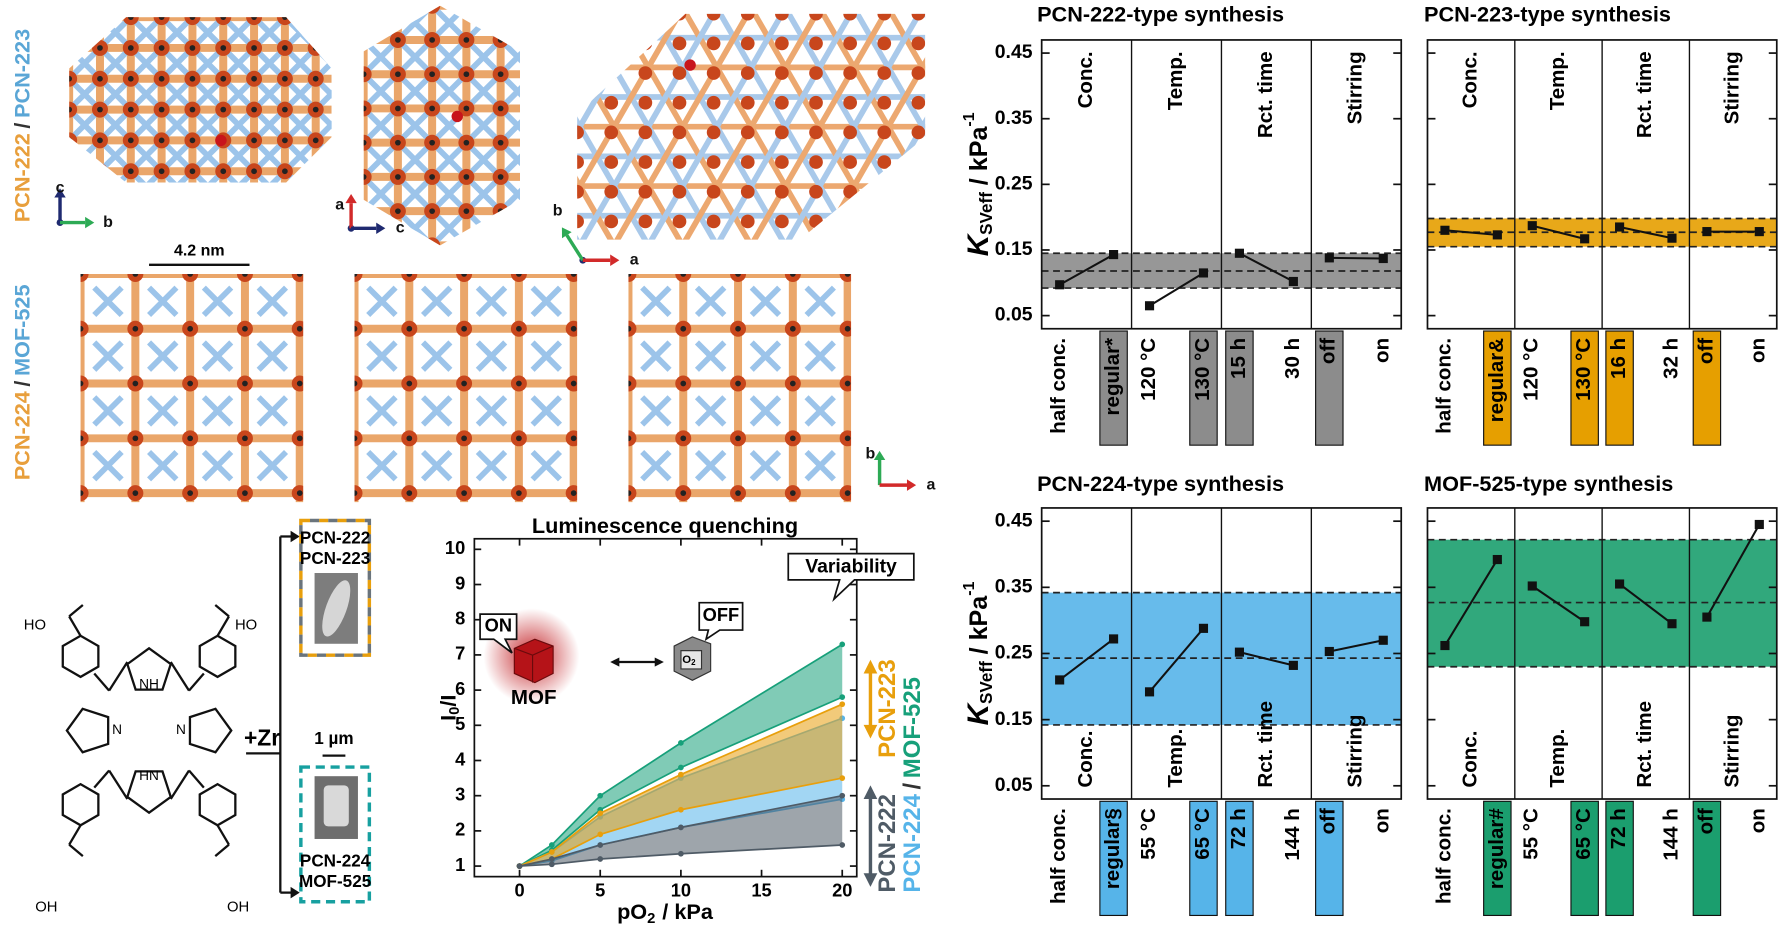 The height and width of the screenshot is (928, 1782). I want to click on legend-label-part: /, so click(912, 785).